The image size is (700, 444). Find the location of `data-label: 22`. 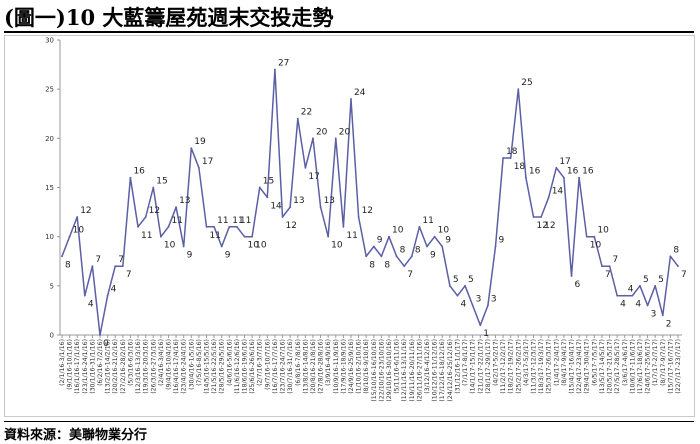

data-label: 22 is located at coordinates (306, 113).